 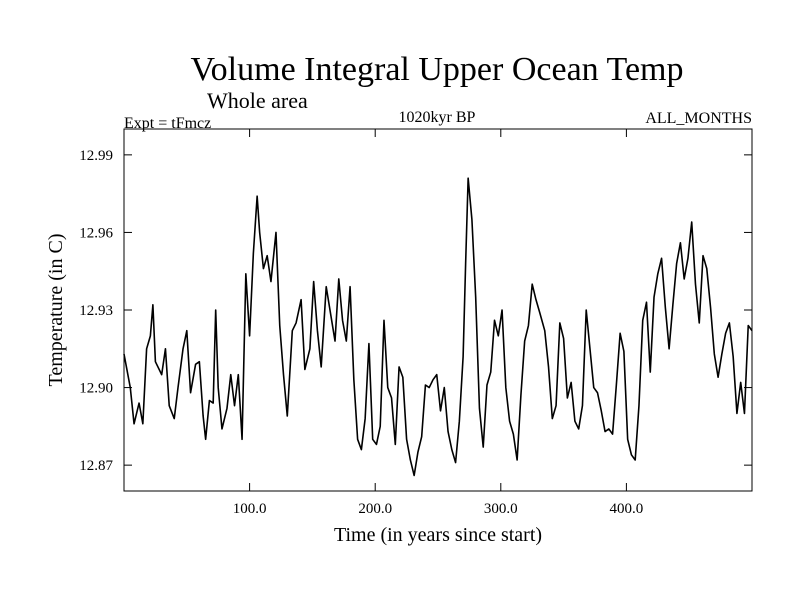 What do you see at coordinates (96, 466) in the screenshot?
I see `y-tick-label: 12.87` at bounding box center [96, 466].